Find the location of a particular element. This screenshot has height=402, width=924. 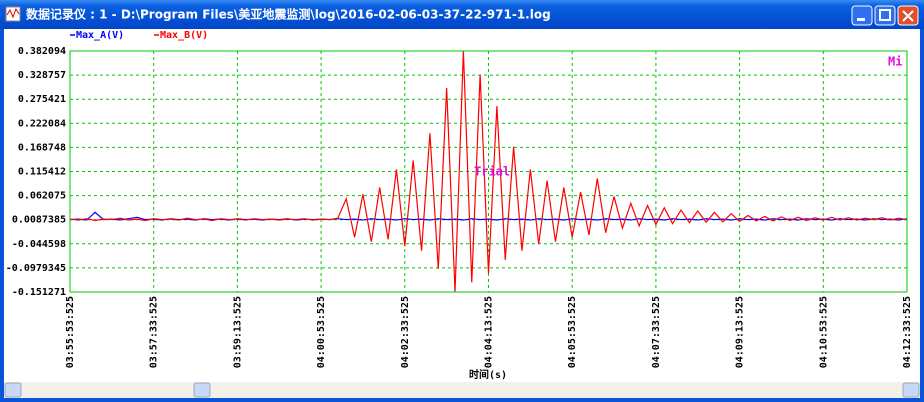

annotation: Trial is located at coordinates (492, 172).